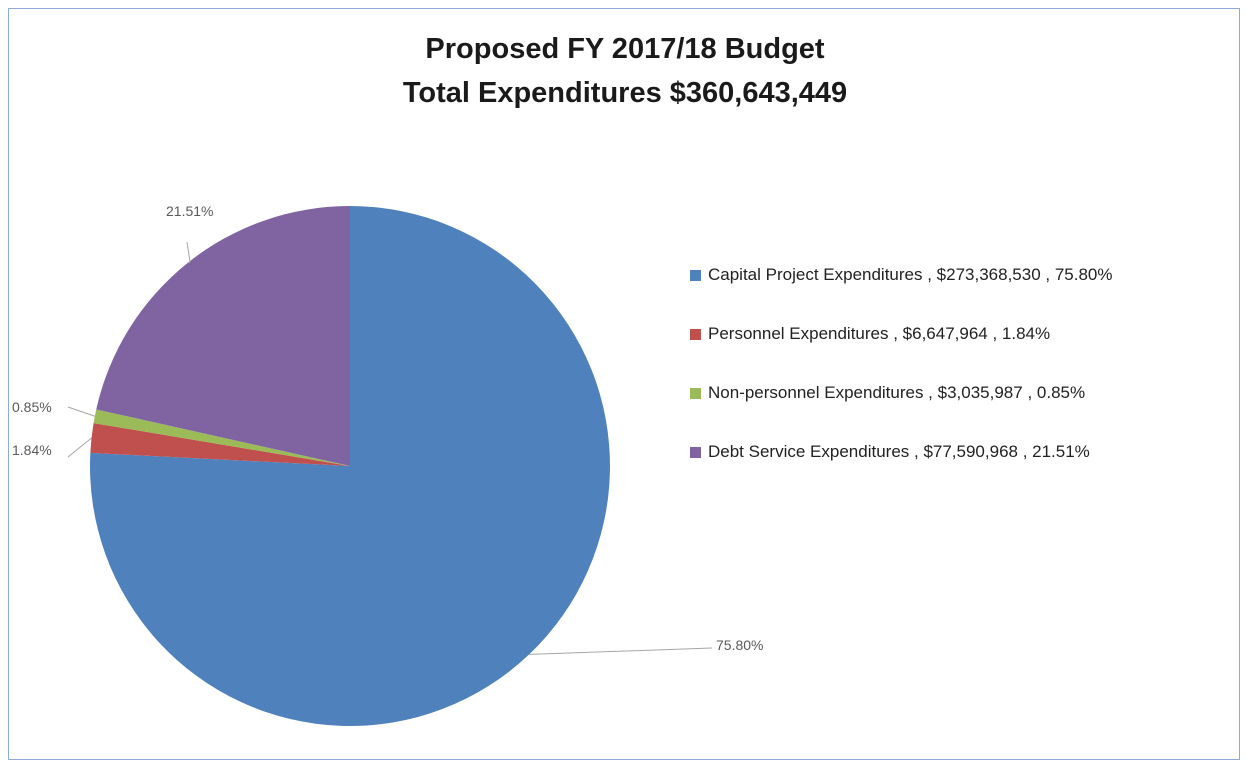 The height and width of the screenshot is (768, 1246). I want to click on legend-swatch-capital, so click(695, 275).